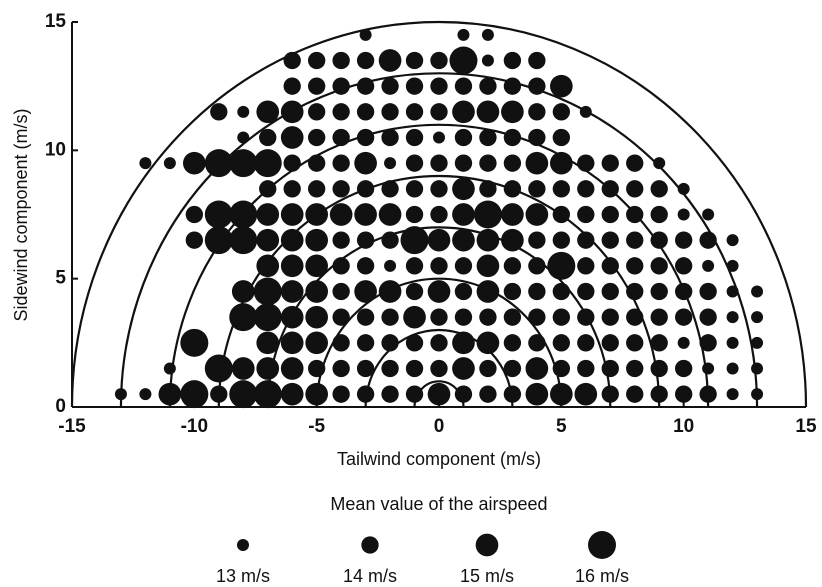  Describe the element at coordinates (602, 576) in the screenshot. I see `legend-label: 16 m/s` at that location.